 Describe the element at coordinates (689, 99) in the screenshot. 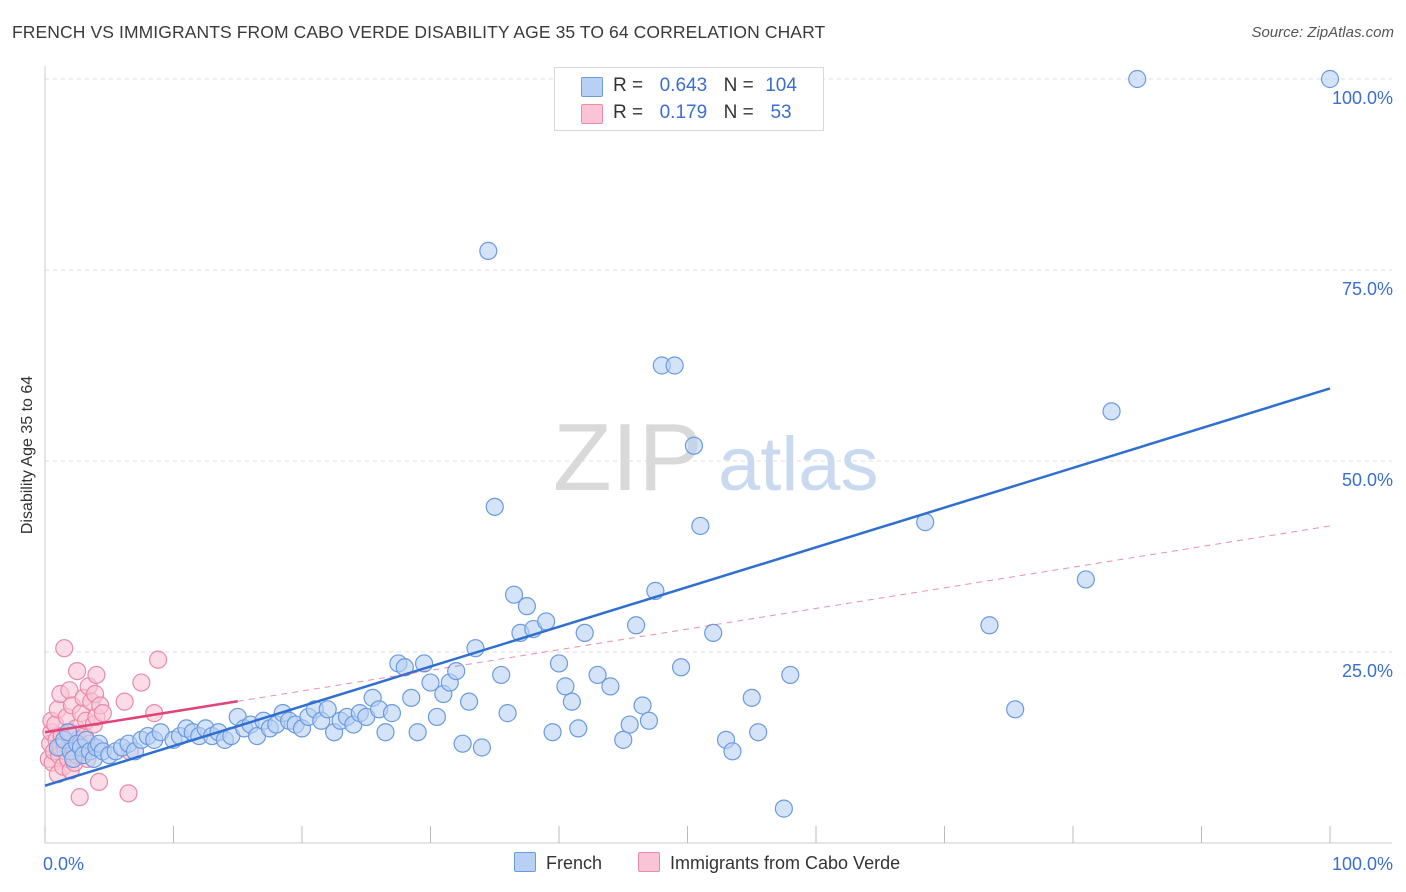

I see `legend: R = 0.643 N = 104 R = 0.179 N = 53` at that location.